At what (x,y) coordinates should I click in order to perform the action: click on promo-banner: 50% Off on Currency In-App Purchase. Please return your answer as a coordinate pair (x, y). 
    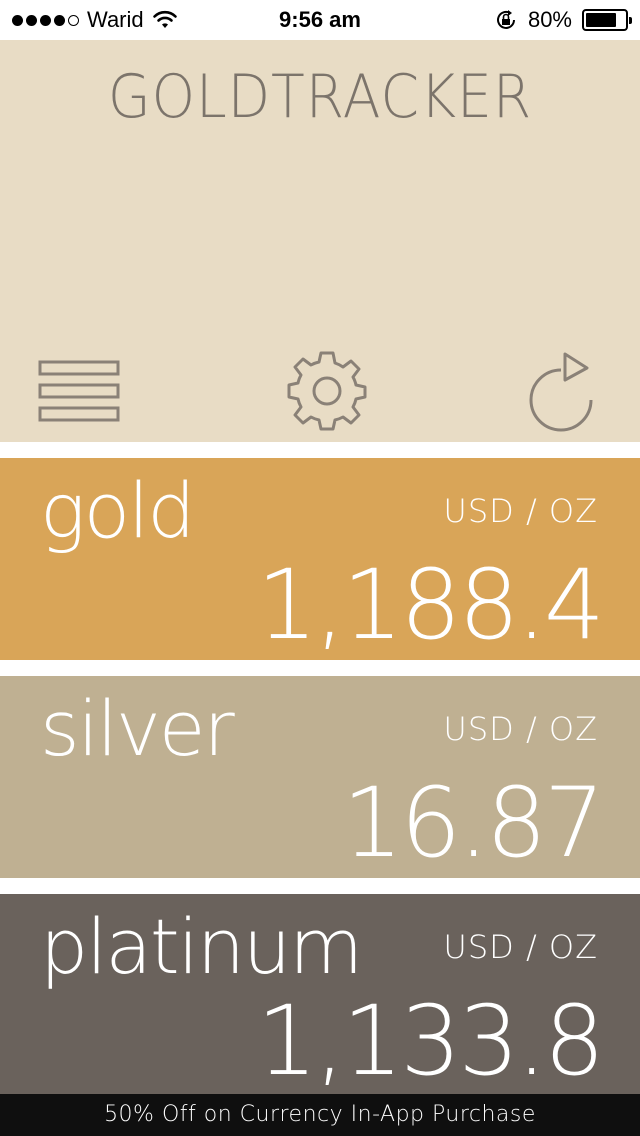
    Looking at the image, I should click on (320, 1115).